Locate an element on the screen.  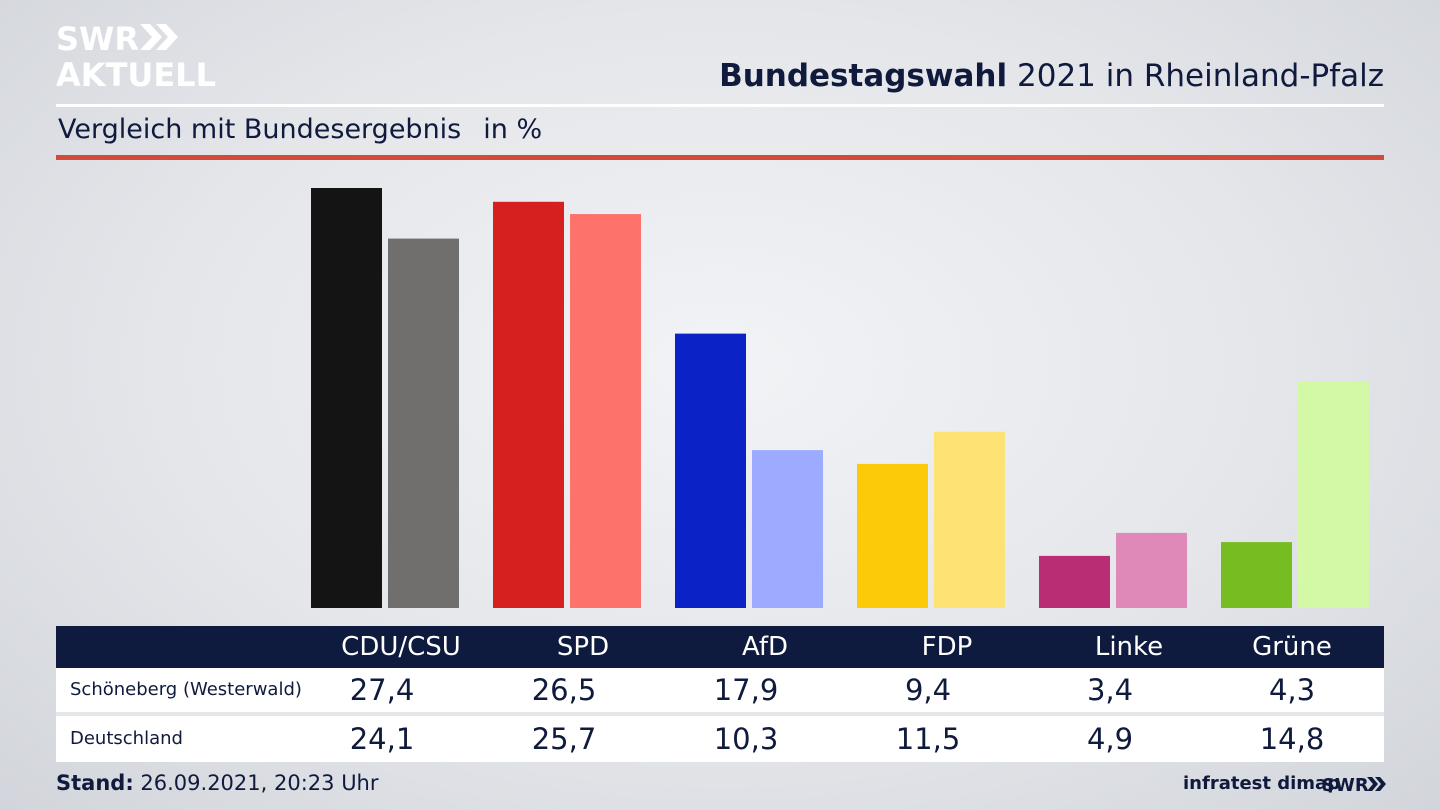
table-header-row: CDU/CSU SPD AfD FDP Linke Grüne is located at coordinates (720, 647).